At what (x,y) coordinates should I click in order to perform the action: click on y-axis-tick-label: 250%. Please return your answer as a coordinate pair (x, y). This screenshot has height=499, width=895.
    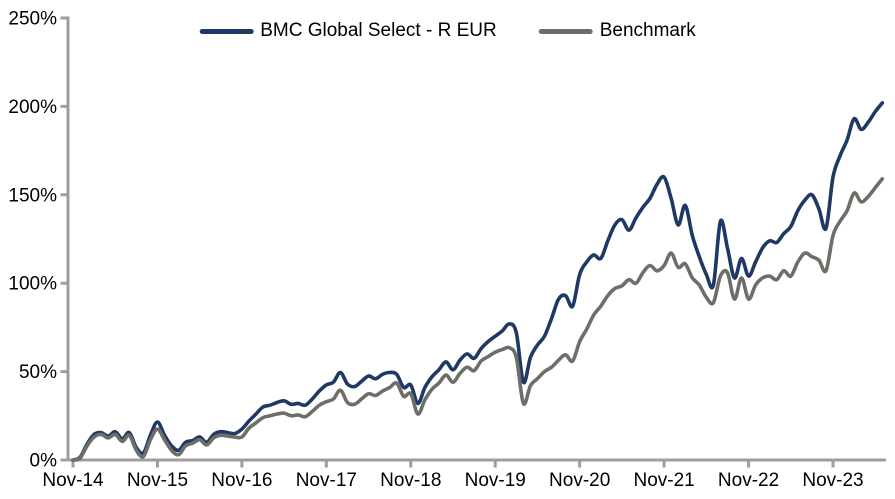
    Looking at the image, I should click on (32, 19).